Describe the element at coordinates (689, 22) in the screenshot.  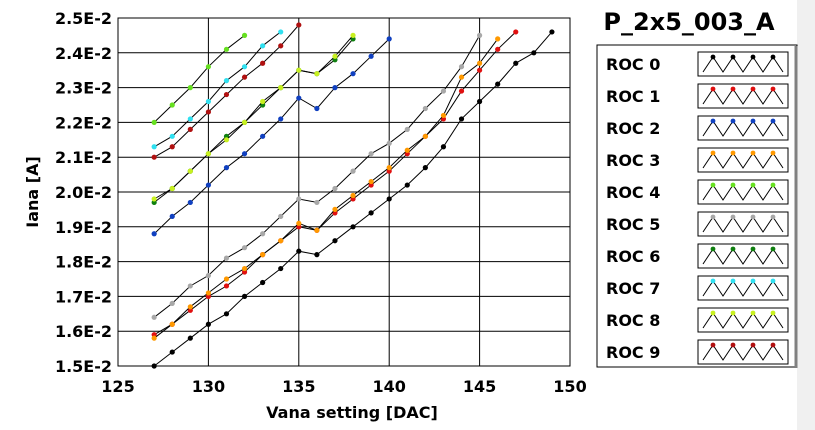
I see `chart-title: P_2x5_003_A` at that location.